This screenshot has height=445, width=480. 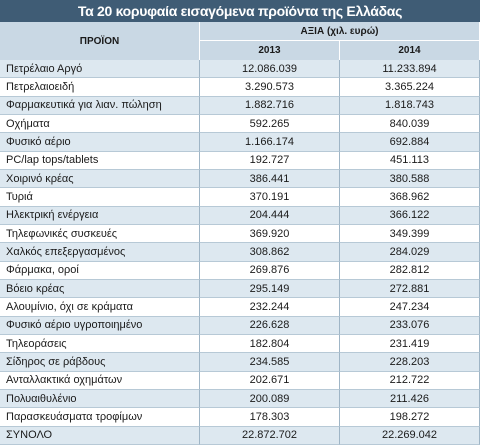 I want to click on value-2013: 308.862, so click(x=270, y=252).